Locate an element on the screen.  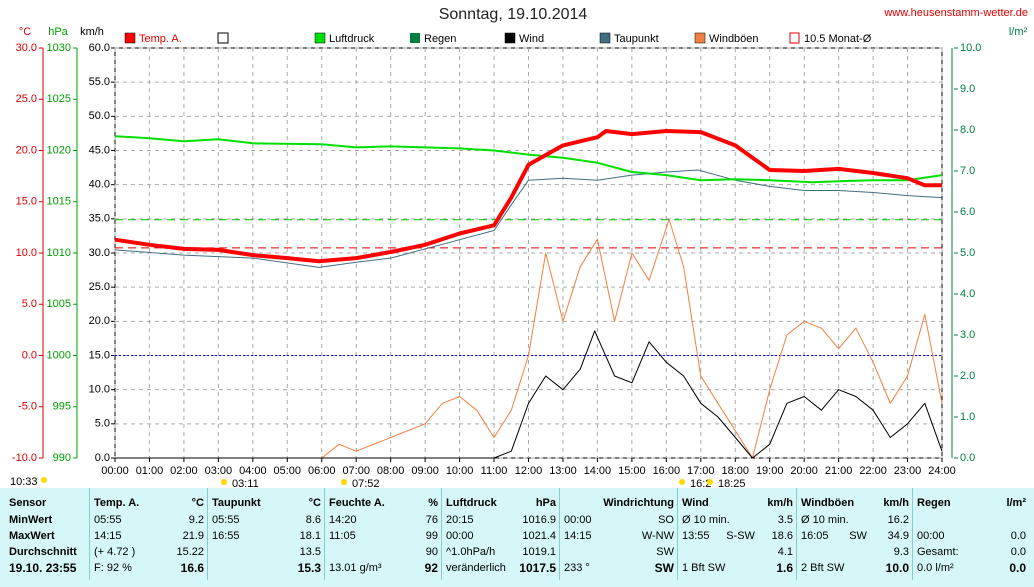
table-cell: Regen l/m² is located at coordinates (971, 503).